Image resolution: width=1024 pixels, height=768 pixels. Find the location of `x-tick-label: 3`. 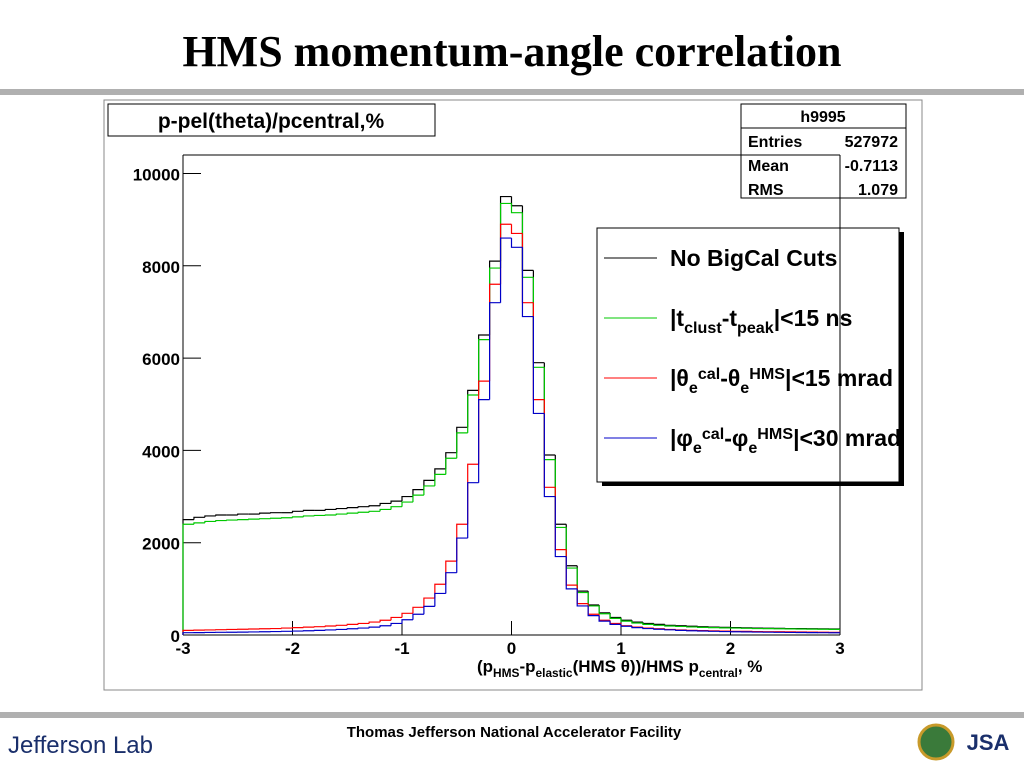

x-tick-label: 3 is located at coordinates (839, 648).